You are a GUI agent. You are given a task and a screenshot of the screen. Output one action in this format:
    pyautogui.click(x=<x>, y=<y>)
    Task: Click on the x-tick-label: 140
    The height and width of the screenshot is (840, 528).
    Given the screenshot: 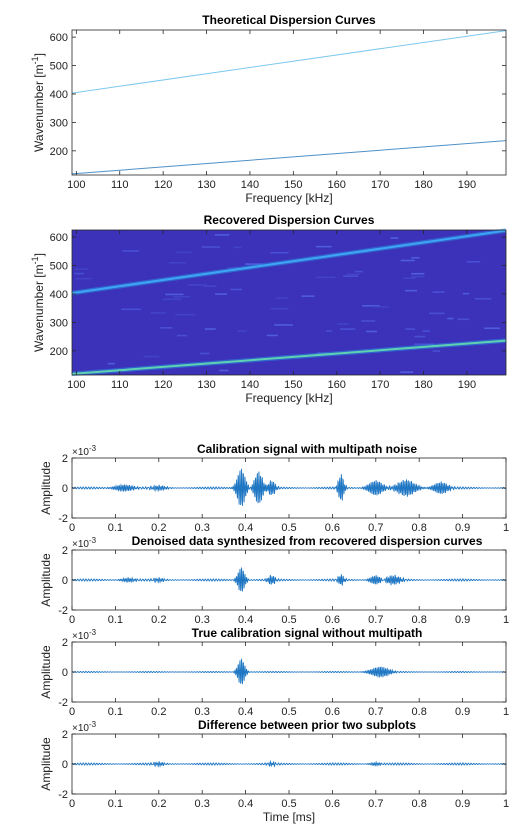 What is the action you would take?
    pyautogui.click(x=250, y=385)
    